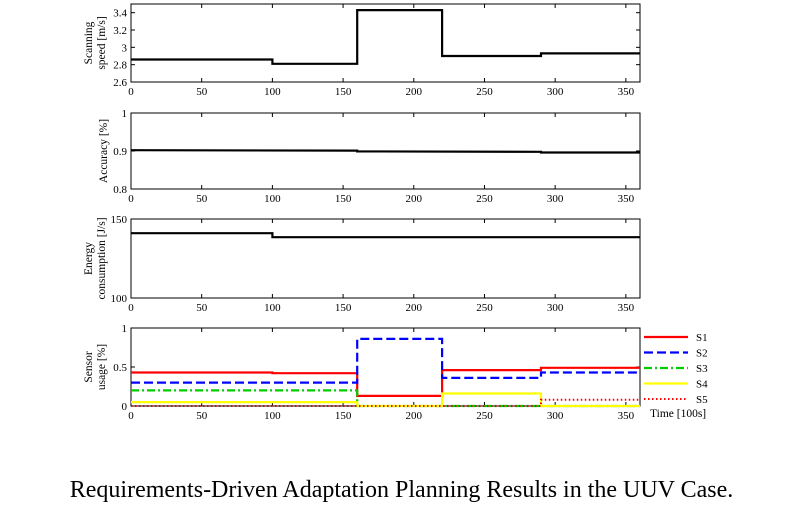 The width and height of the screenshot is (803, 516). Describe the element at coordinates (385, 381) in the screenshot. I see `series-line-s1` at that location.